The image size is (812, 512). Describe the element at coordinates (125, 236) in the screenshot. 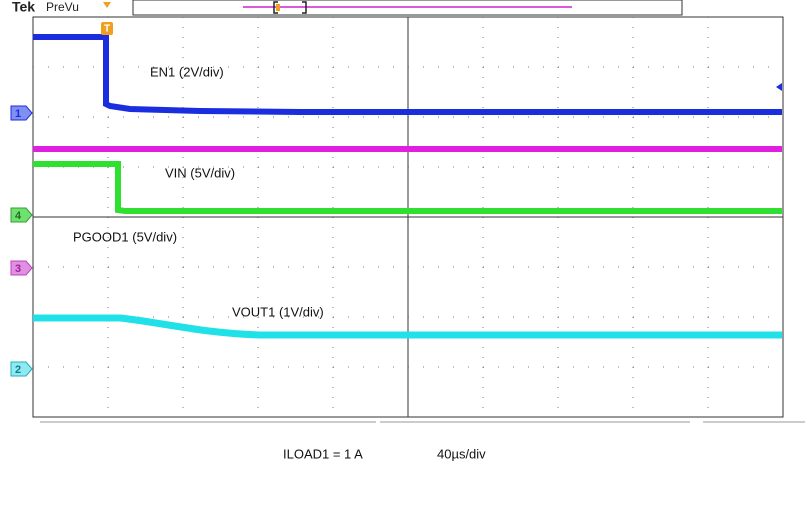

I see `pgood1-label: PGOOD1 (5V/div)` at that location.